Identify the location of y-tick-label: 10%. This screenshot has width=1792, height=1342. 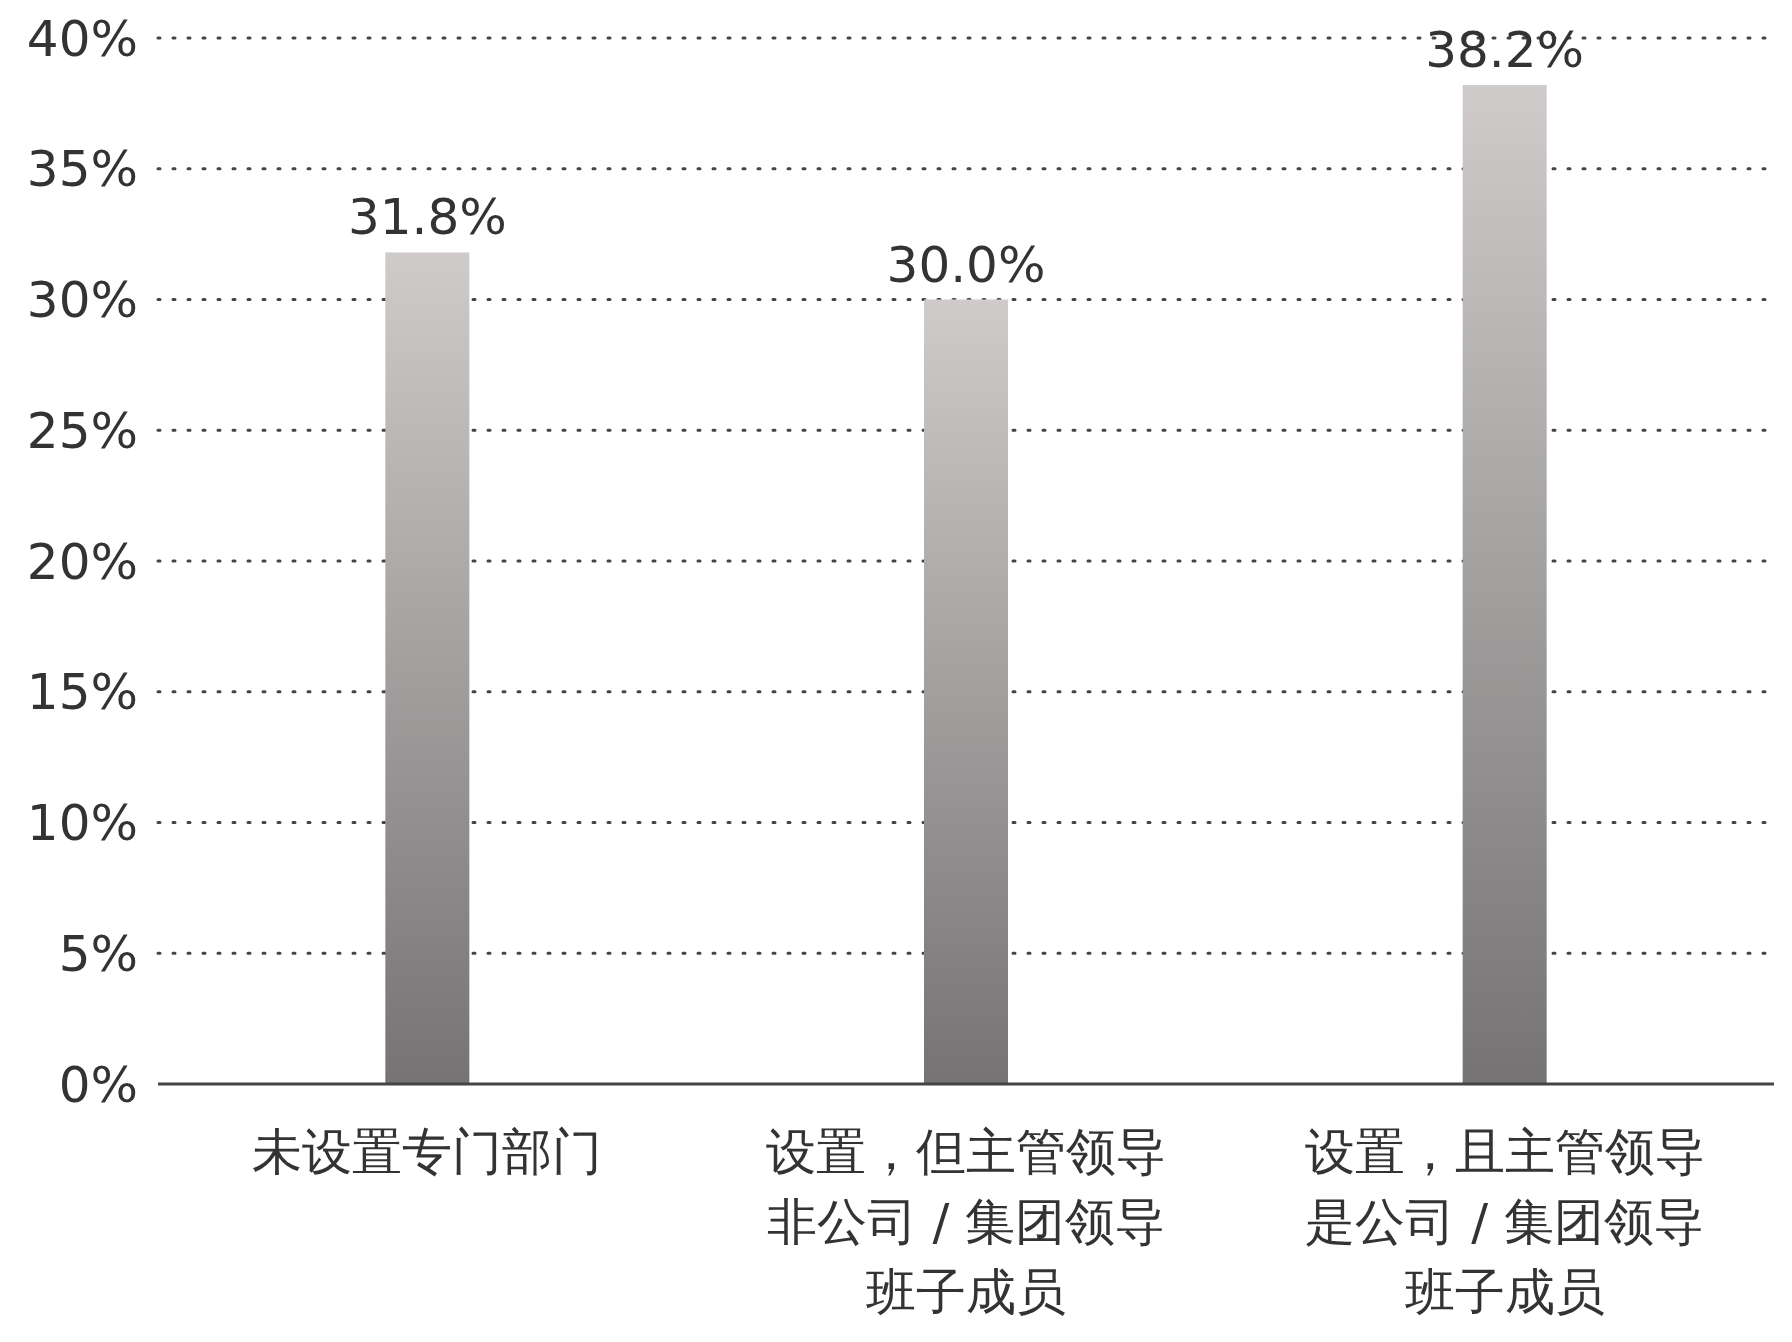
(82, 823).